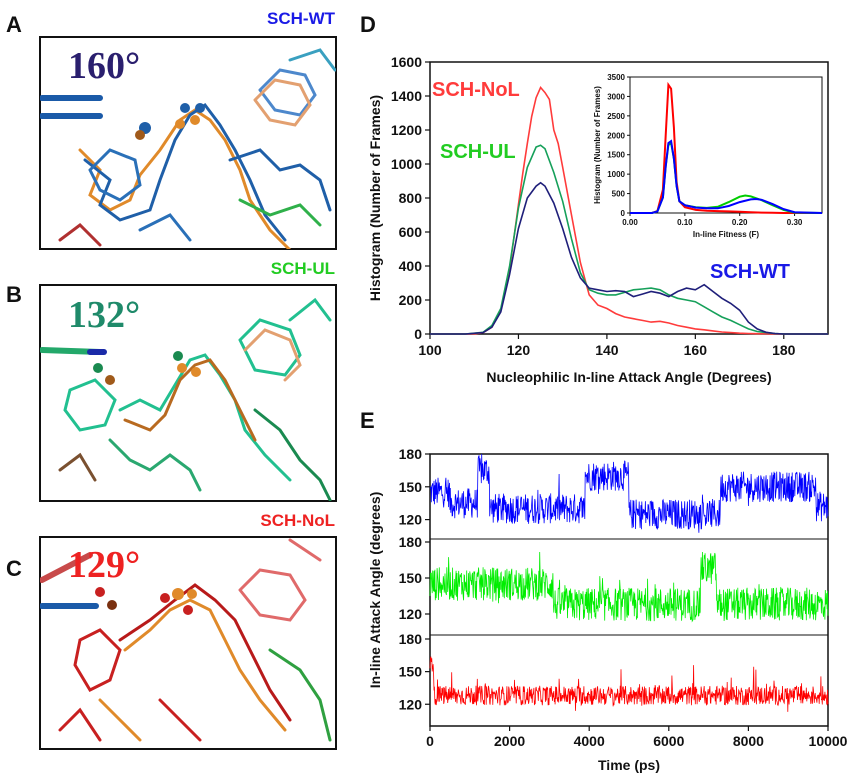 This screenshot has height=774, width=856. I want to click on panel-b-structure, so click(188, 393).